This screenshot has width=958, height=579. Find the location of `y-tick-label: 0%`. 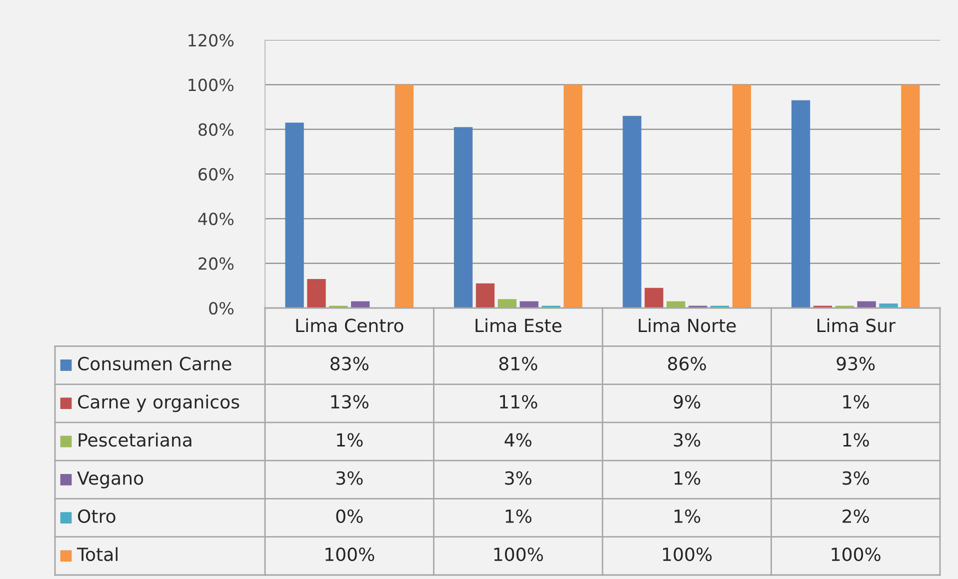

y-tick-label: 0% is located at coordinates (221, 308).